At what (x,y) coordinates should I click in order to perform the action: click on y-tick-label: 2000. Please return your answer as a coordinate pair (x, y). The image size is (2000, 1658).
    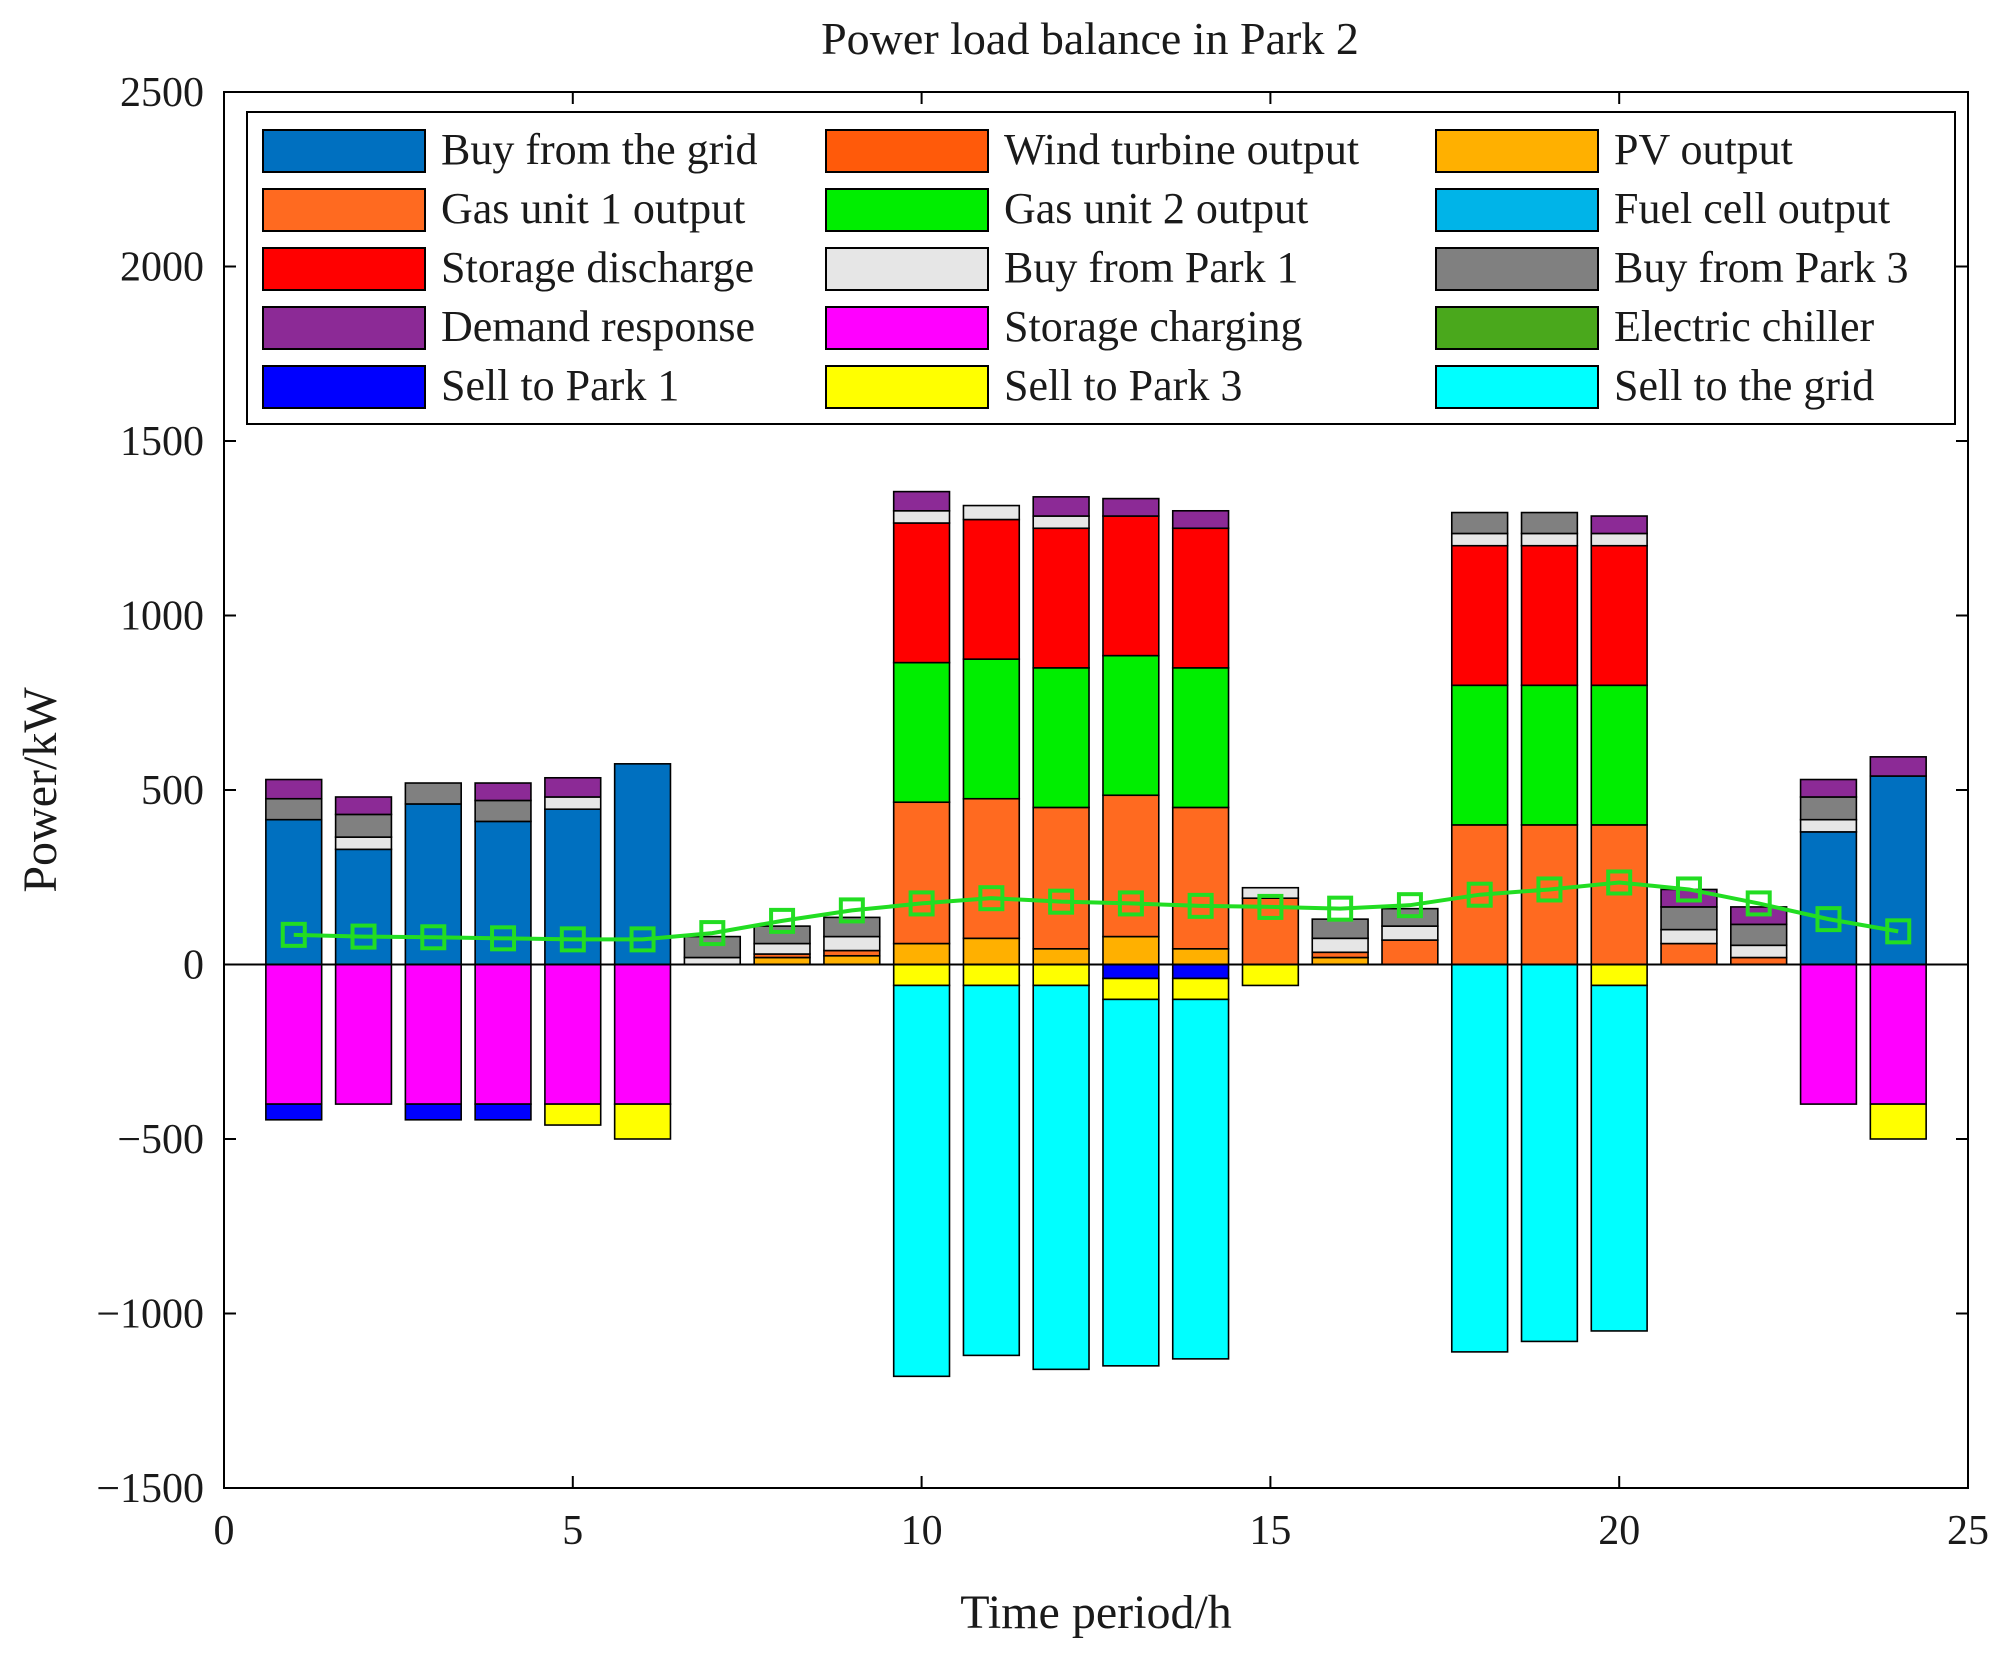
    Looking at the image, I should click on (162, 268).